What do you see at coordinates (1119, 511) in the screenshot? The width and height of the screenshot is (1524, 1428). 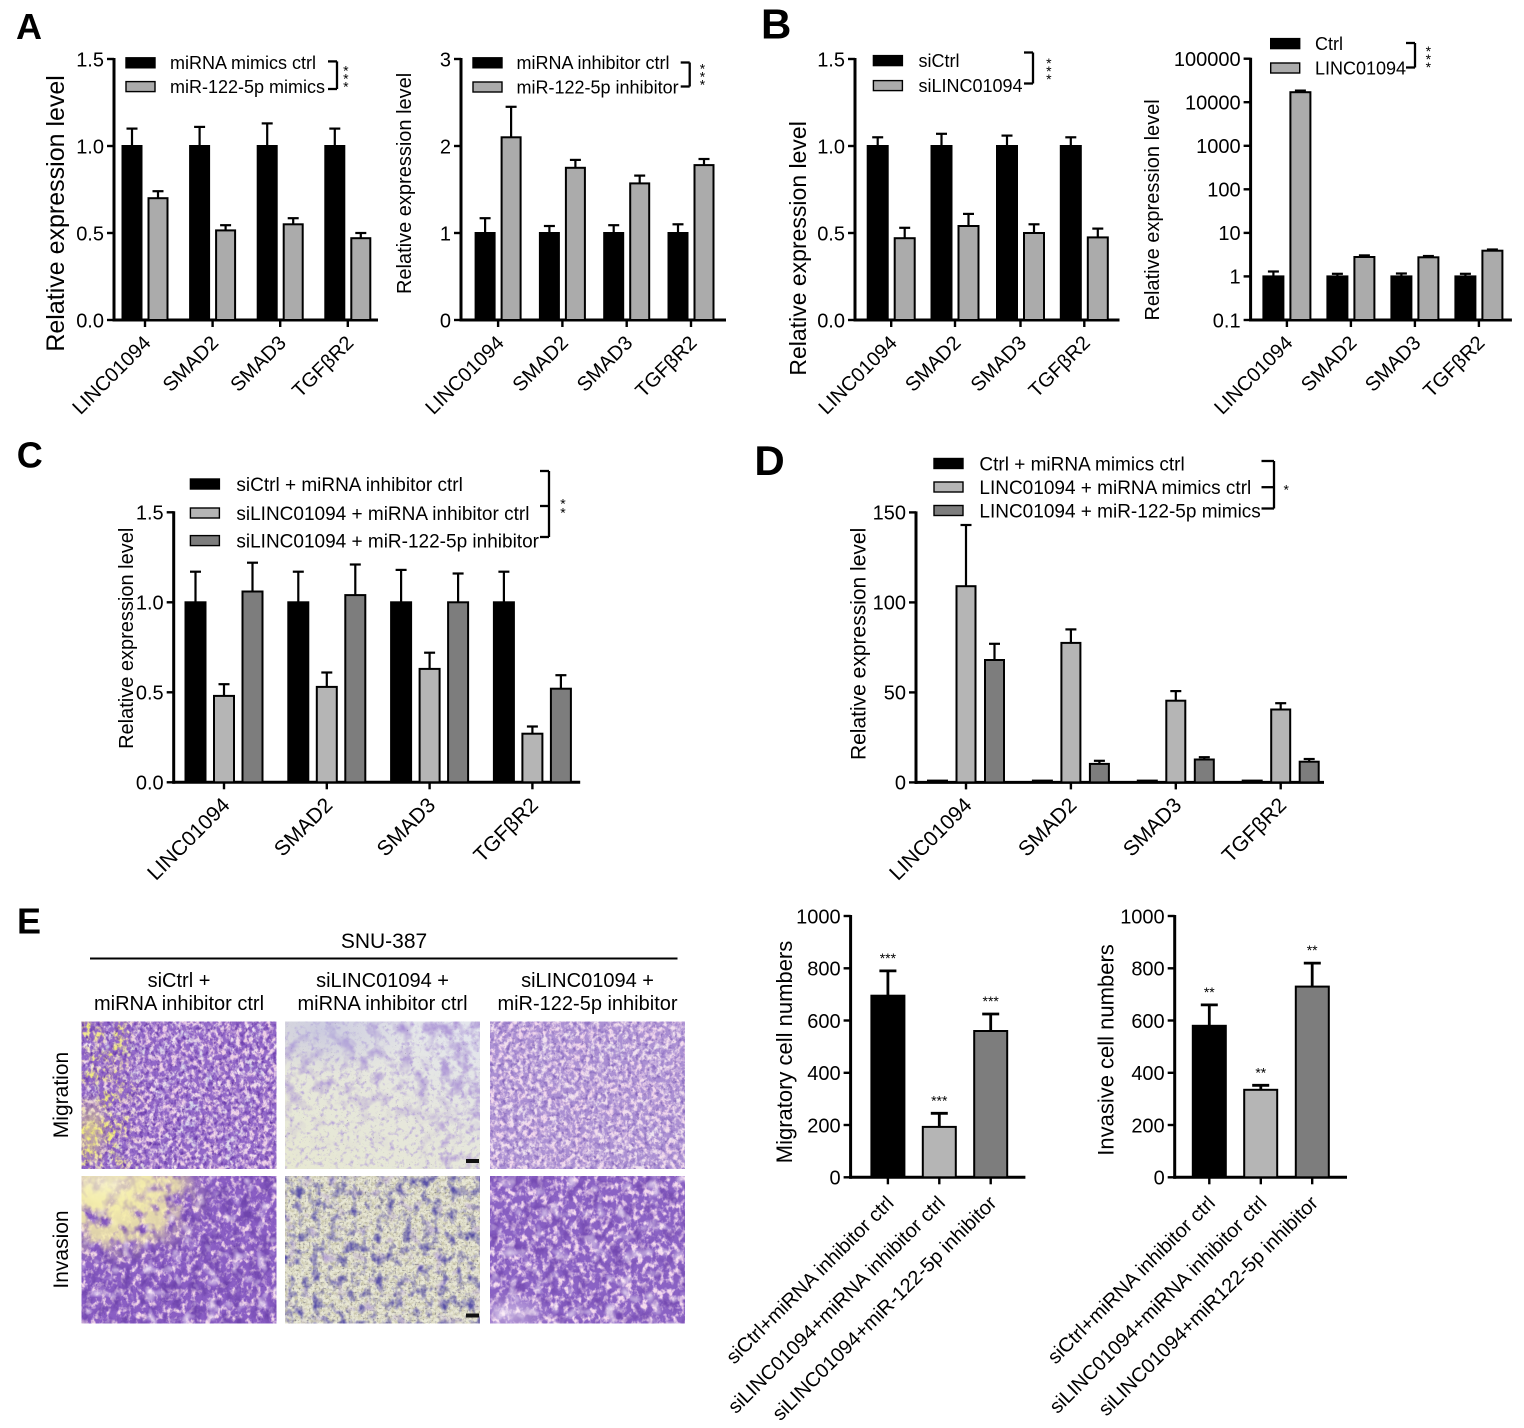 I see `svg-text: LINC01094 + miR-122-5p mimics` at bounding box center [1119, 511].